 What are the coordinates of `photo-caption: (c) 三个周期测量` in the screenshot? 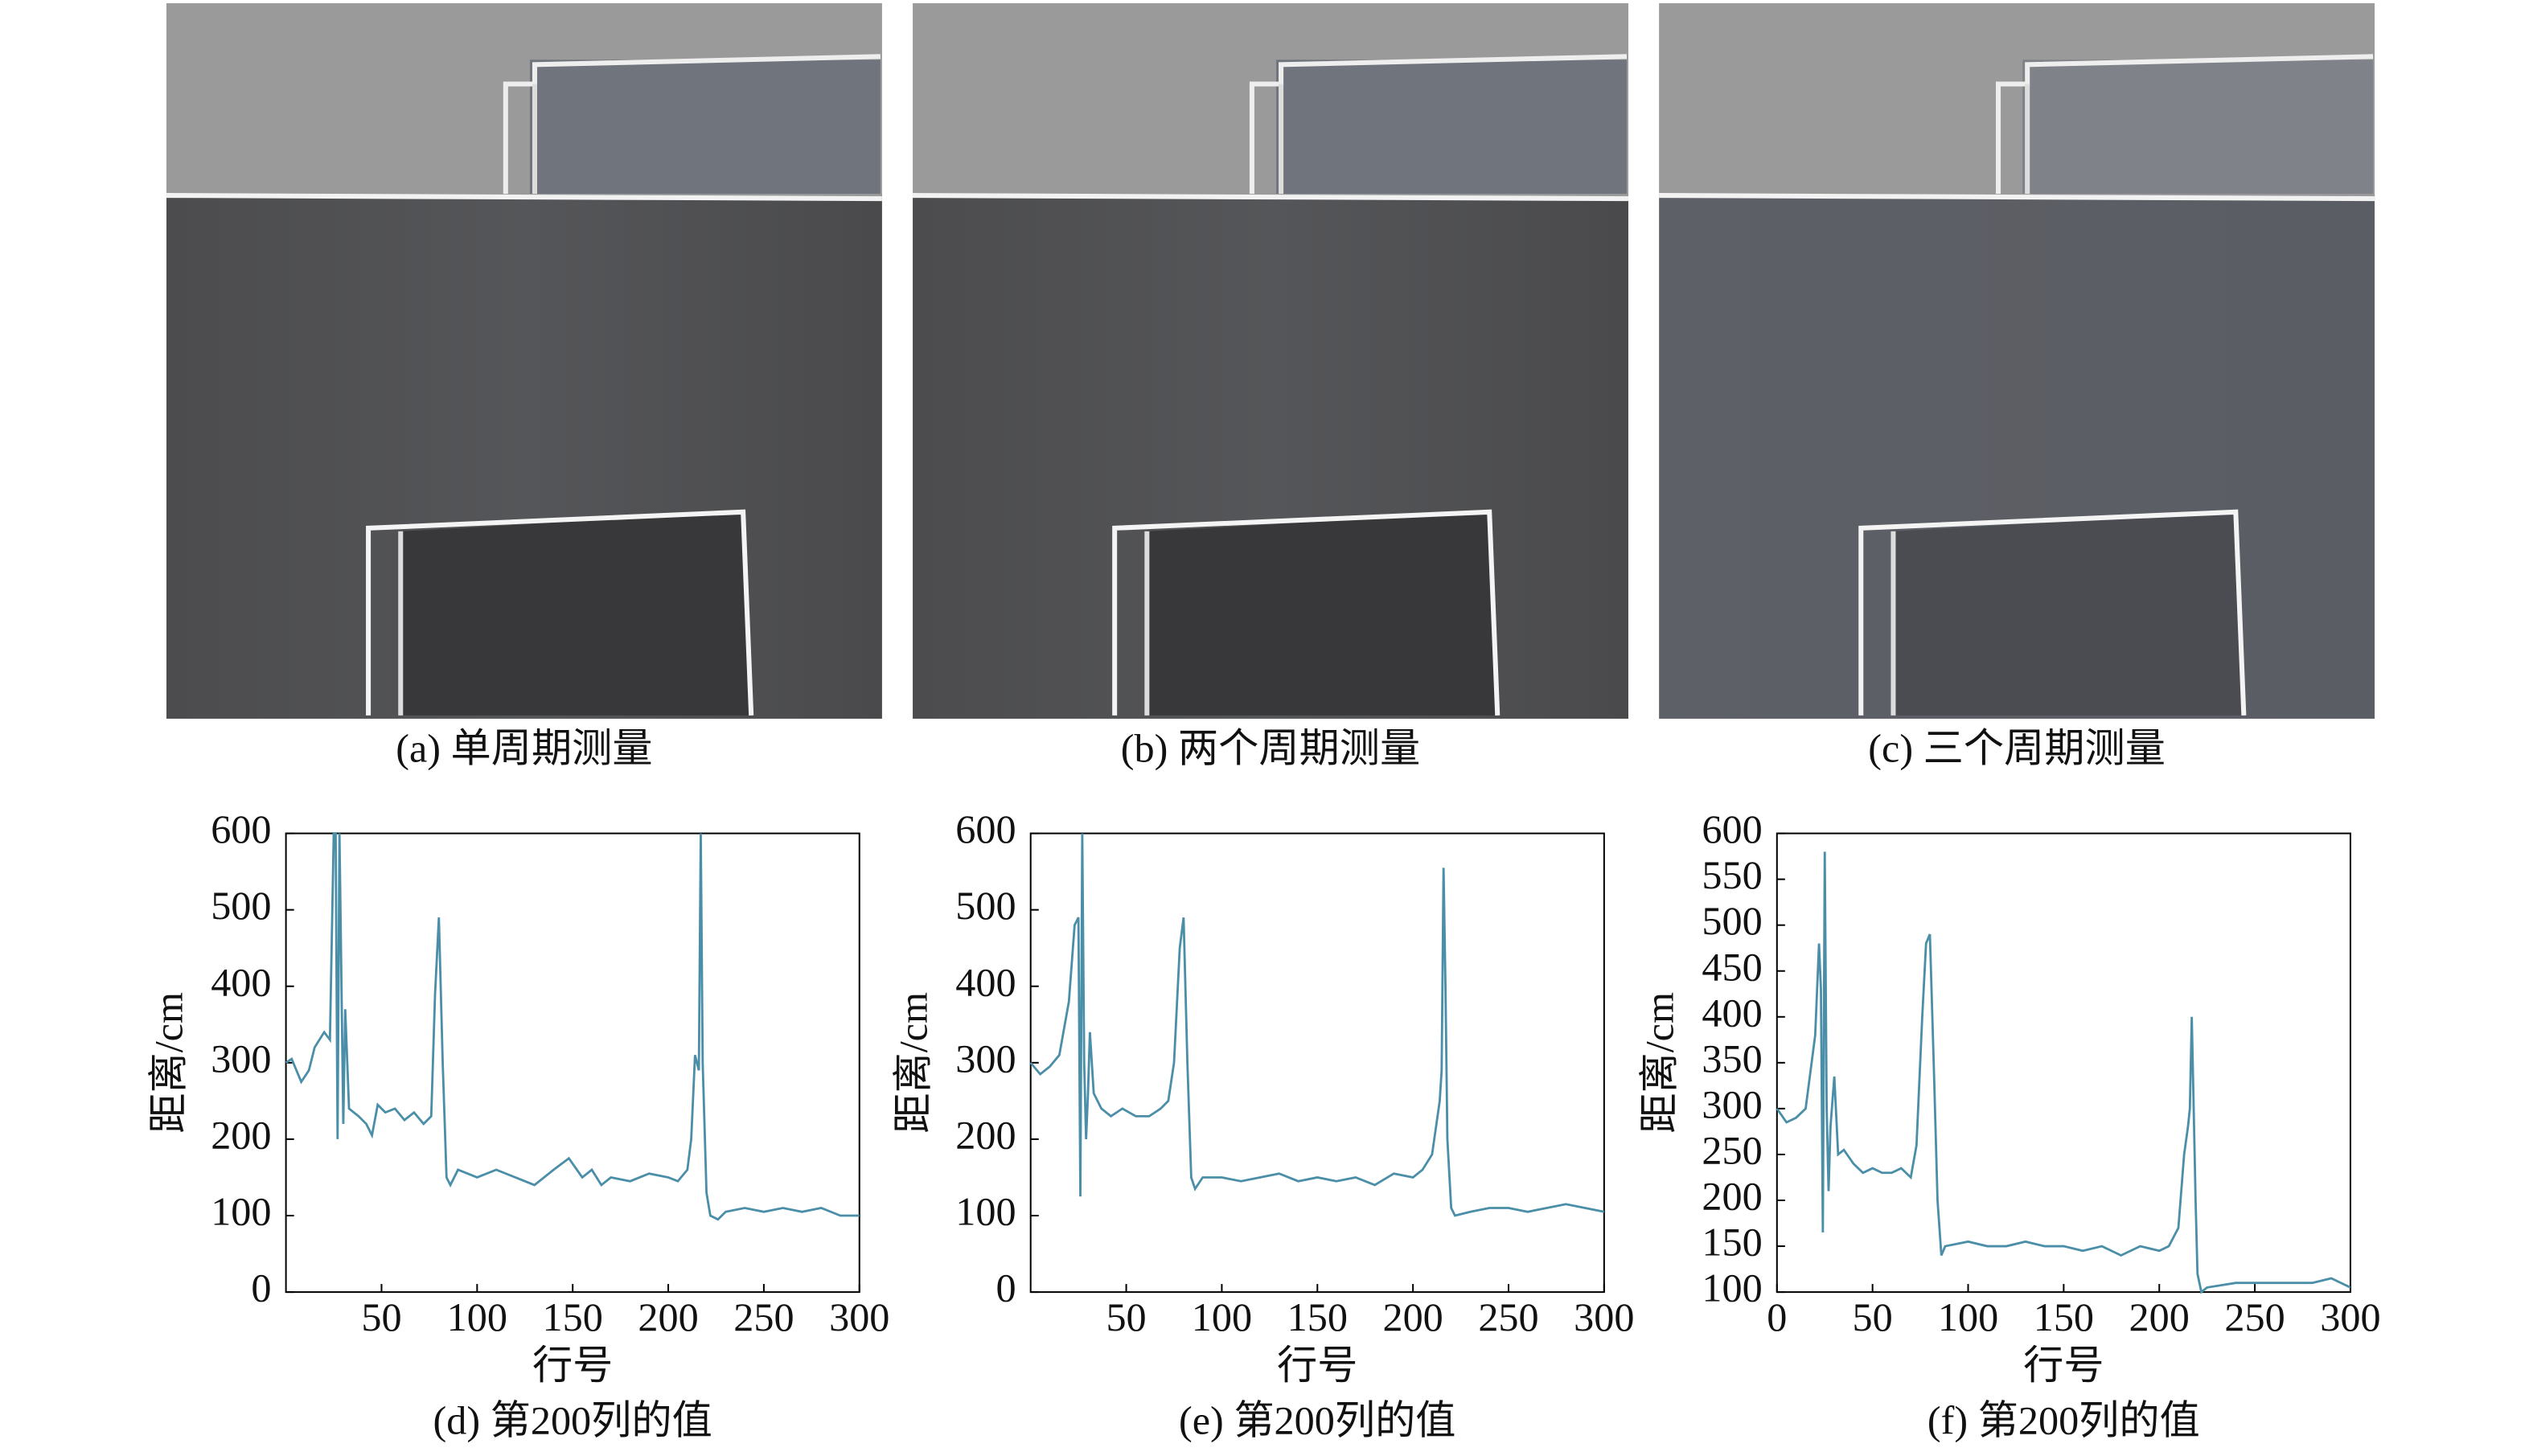 It's located at (2017, 748).